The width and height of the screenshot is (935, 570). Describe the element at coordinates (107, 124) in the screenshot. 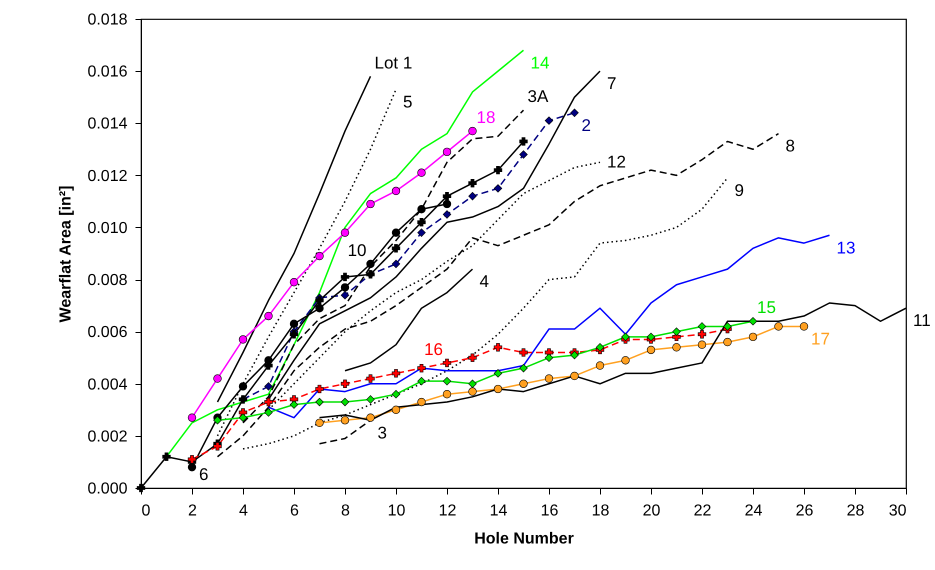

I see `y-tick-label: 0.014` at that location.